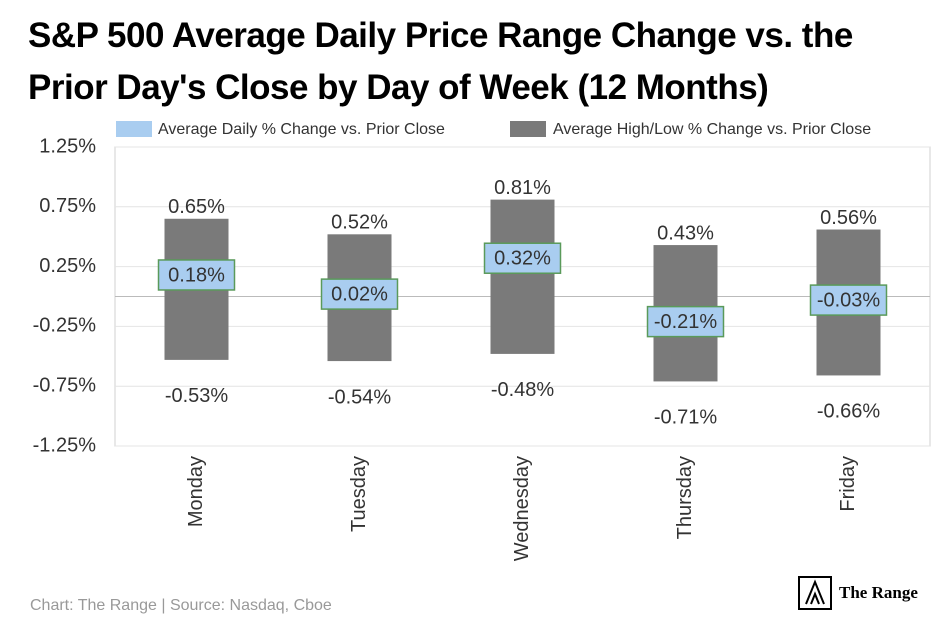 The height and width of the screenshot is (620, 941). What do you see at coordinates (196, 491) in the screenshot?
I see `x-tick-label: Monday` at bounding box center [196, 491].